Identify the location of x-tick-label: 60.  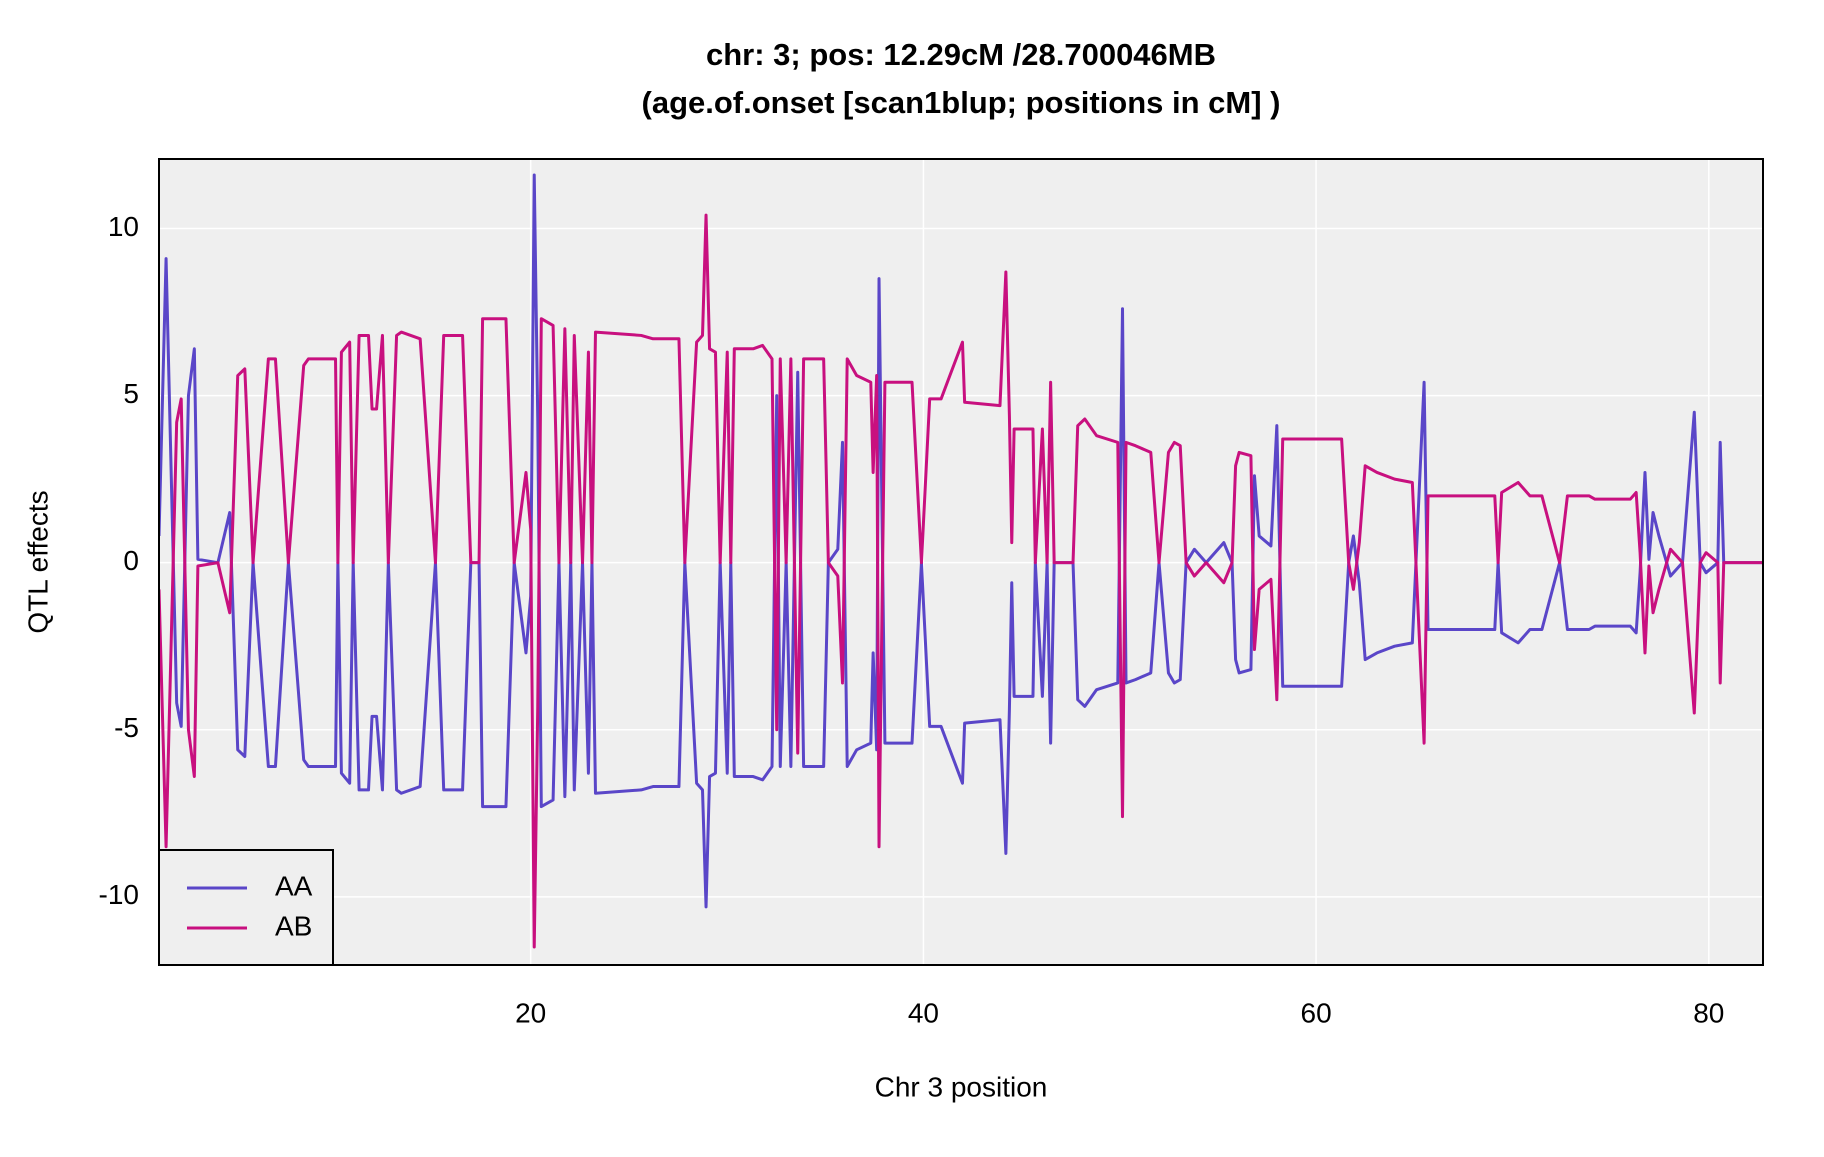
(1316, 1012).